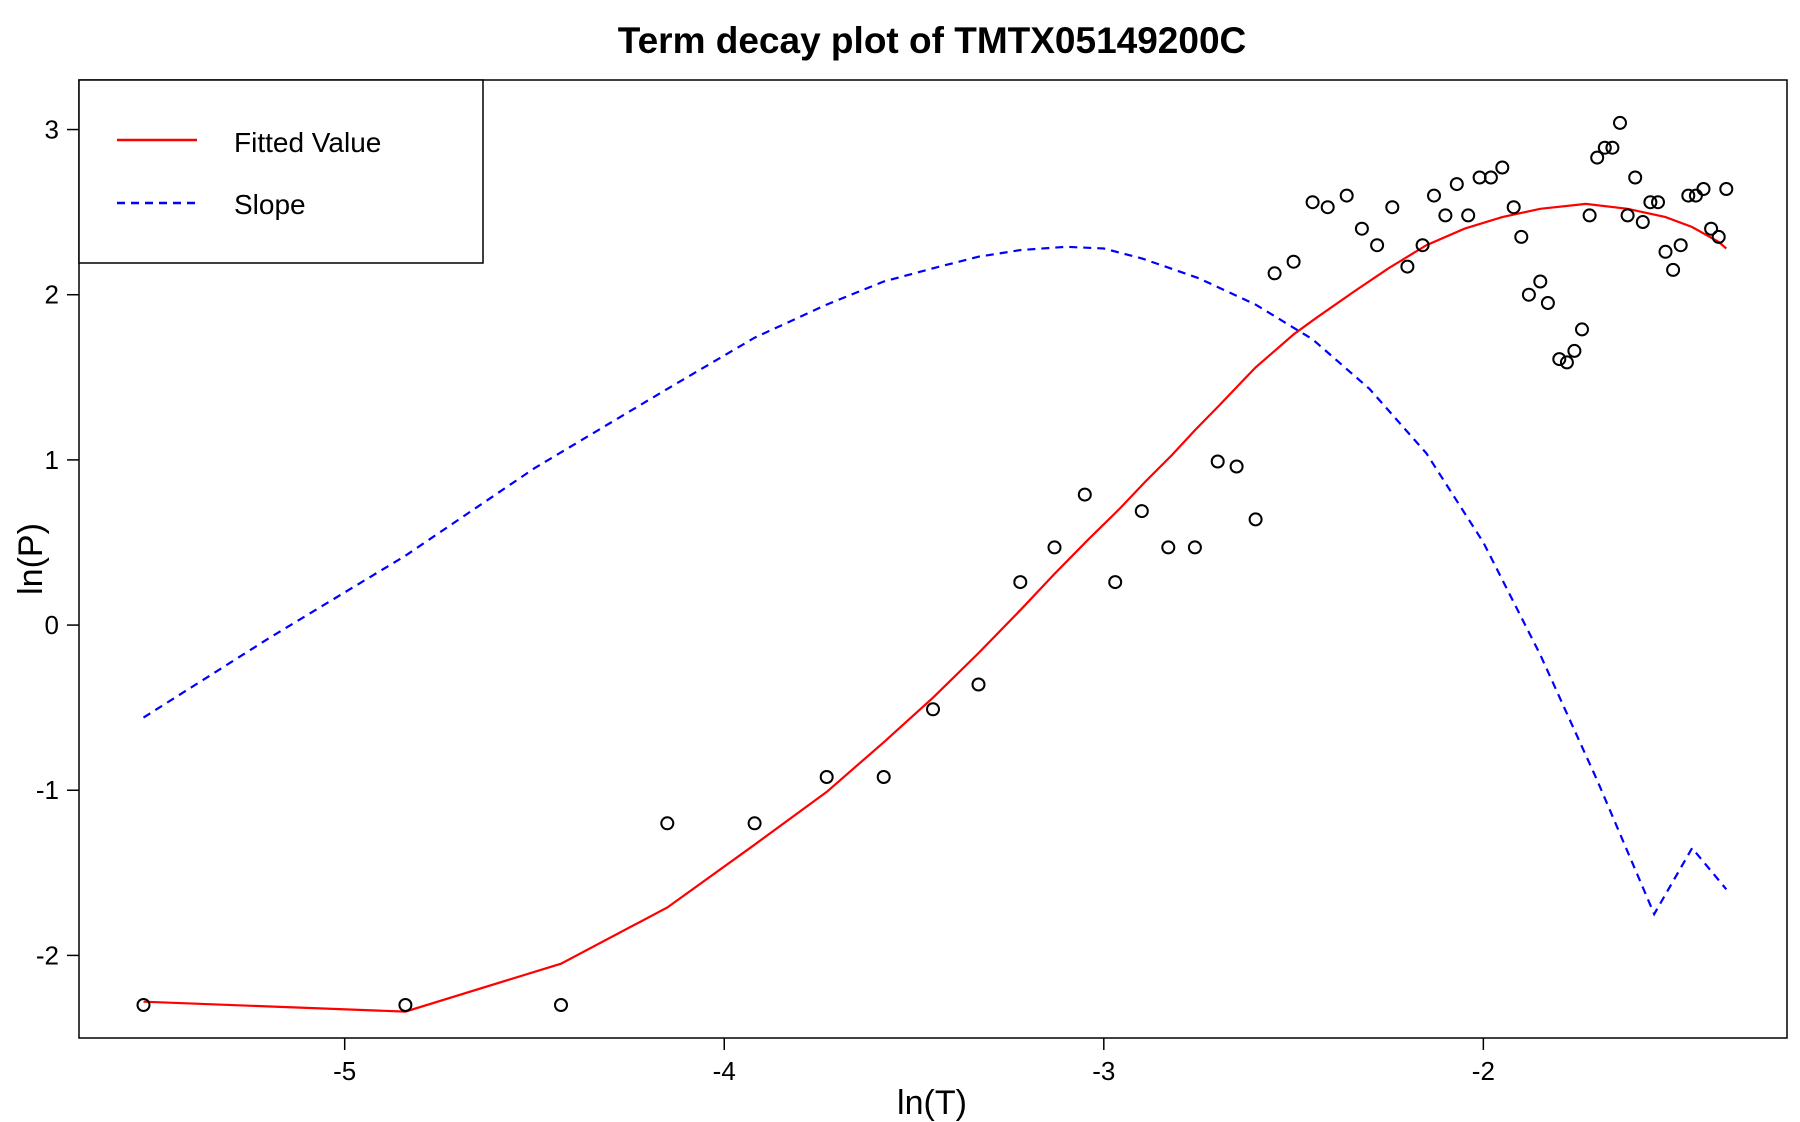 This screenshot has width=1800, height=1122. I want to click on legend-label-slope: Slope, so click(270, 204).